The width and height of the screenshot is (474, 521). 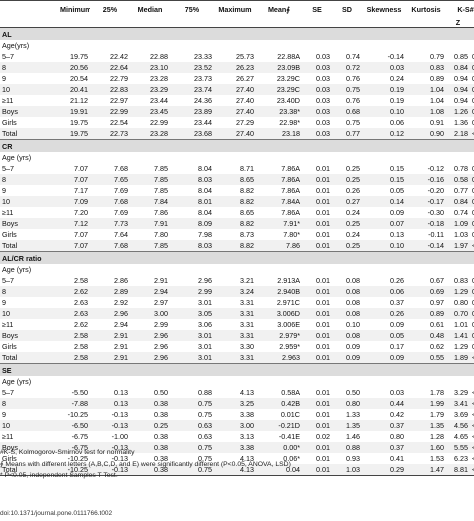 I want to click on table-cell: -5.50, so click(x=79, y=392).